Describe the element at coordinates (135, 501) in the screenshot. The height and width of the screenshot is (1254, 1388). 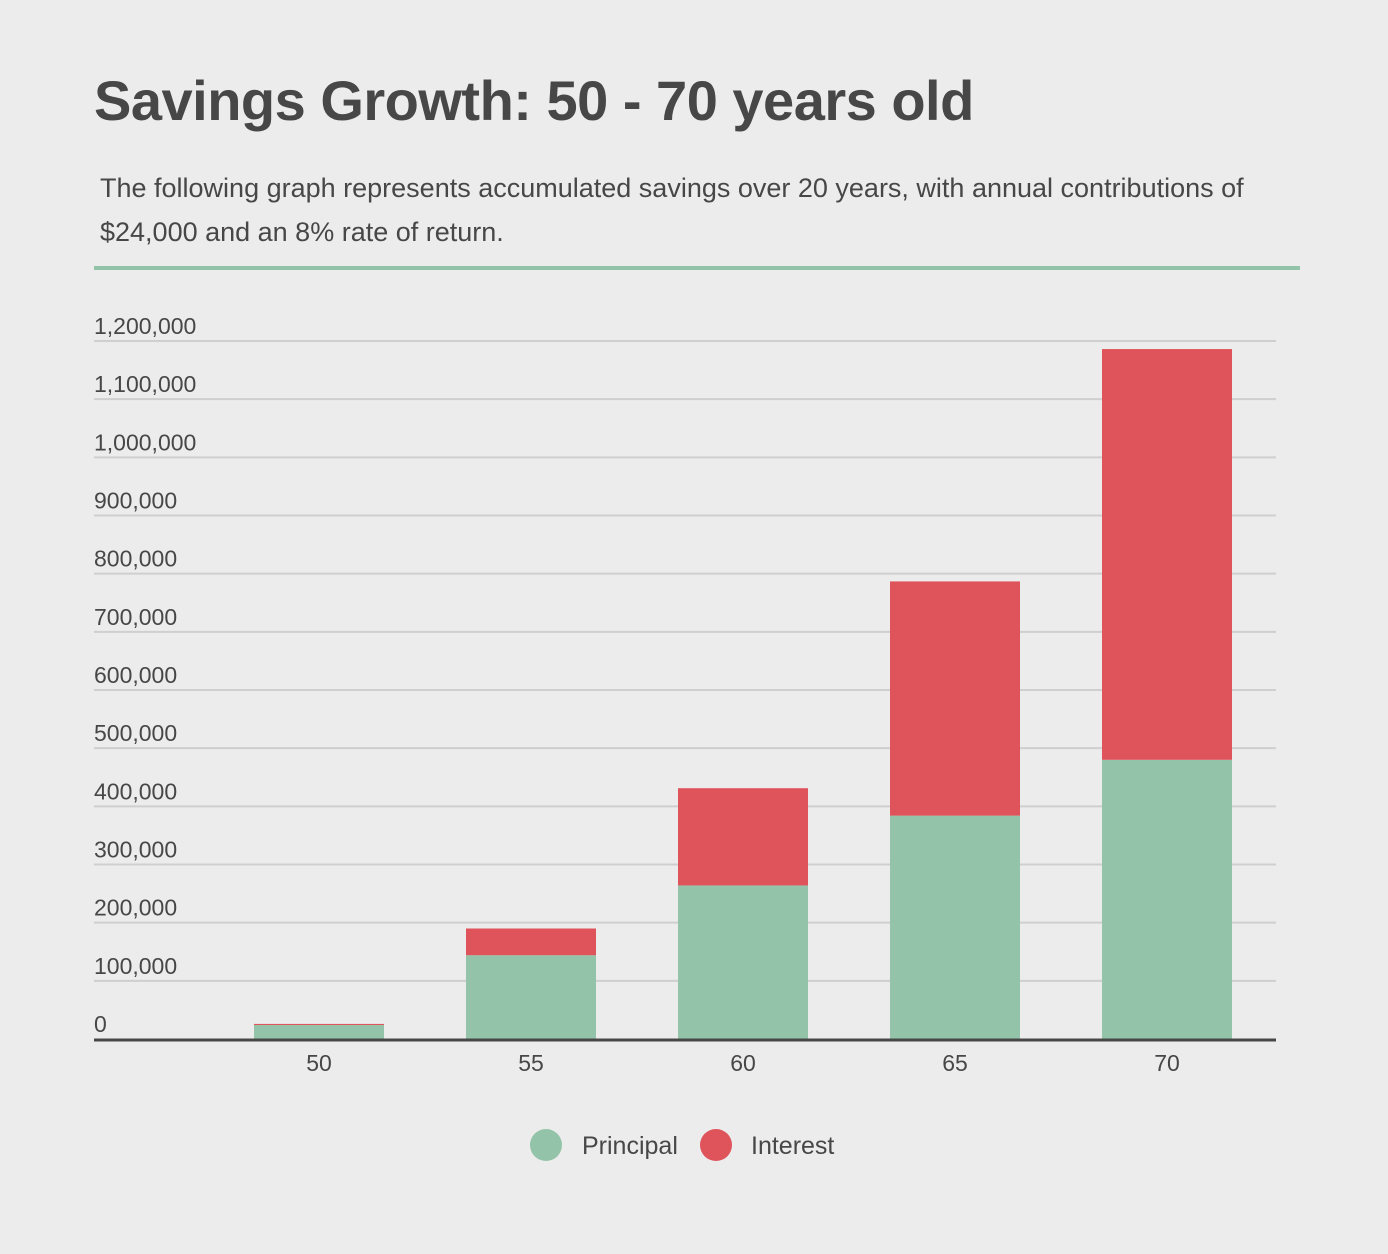
I see `y-tick-label: 900,000` at that location.